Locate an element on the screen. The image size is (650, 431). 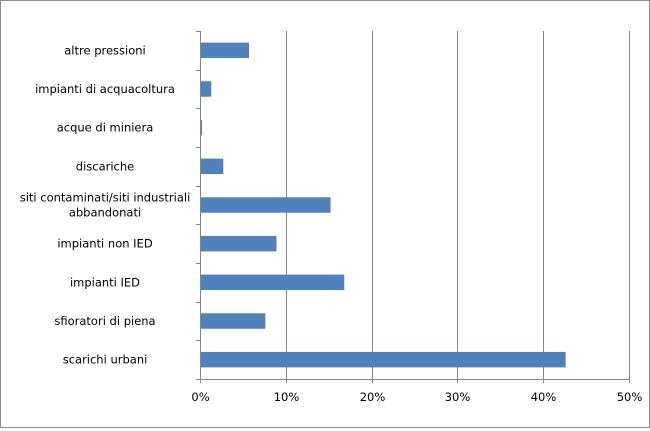
category-label-line: discariche is located at coordinates (105, 166).